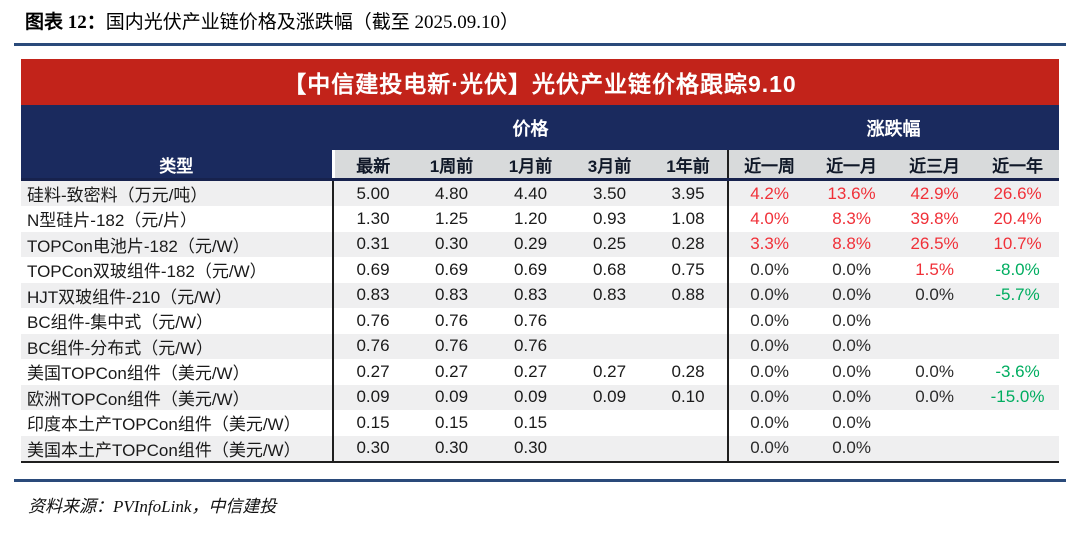 Image resolution: width=1080 pixels, height=544 pixels. What do you see at coordinates (177, 321) in the screenshot?
I see `row-label: BC组件-集中式（元/W）` at bounding box center [177, 321].